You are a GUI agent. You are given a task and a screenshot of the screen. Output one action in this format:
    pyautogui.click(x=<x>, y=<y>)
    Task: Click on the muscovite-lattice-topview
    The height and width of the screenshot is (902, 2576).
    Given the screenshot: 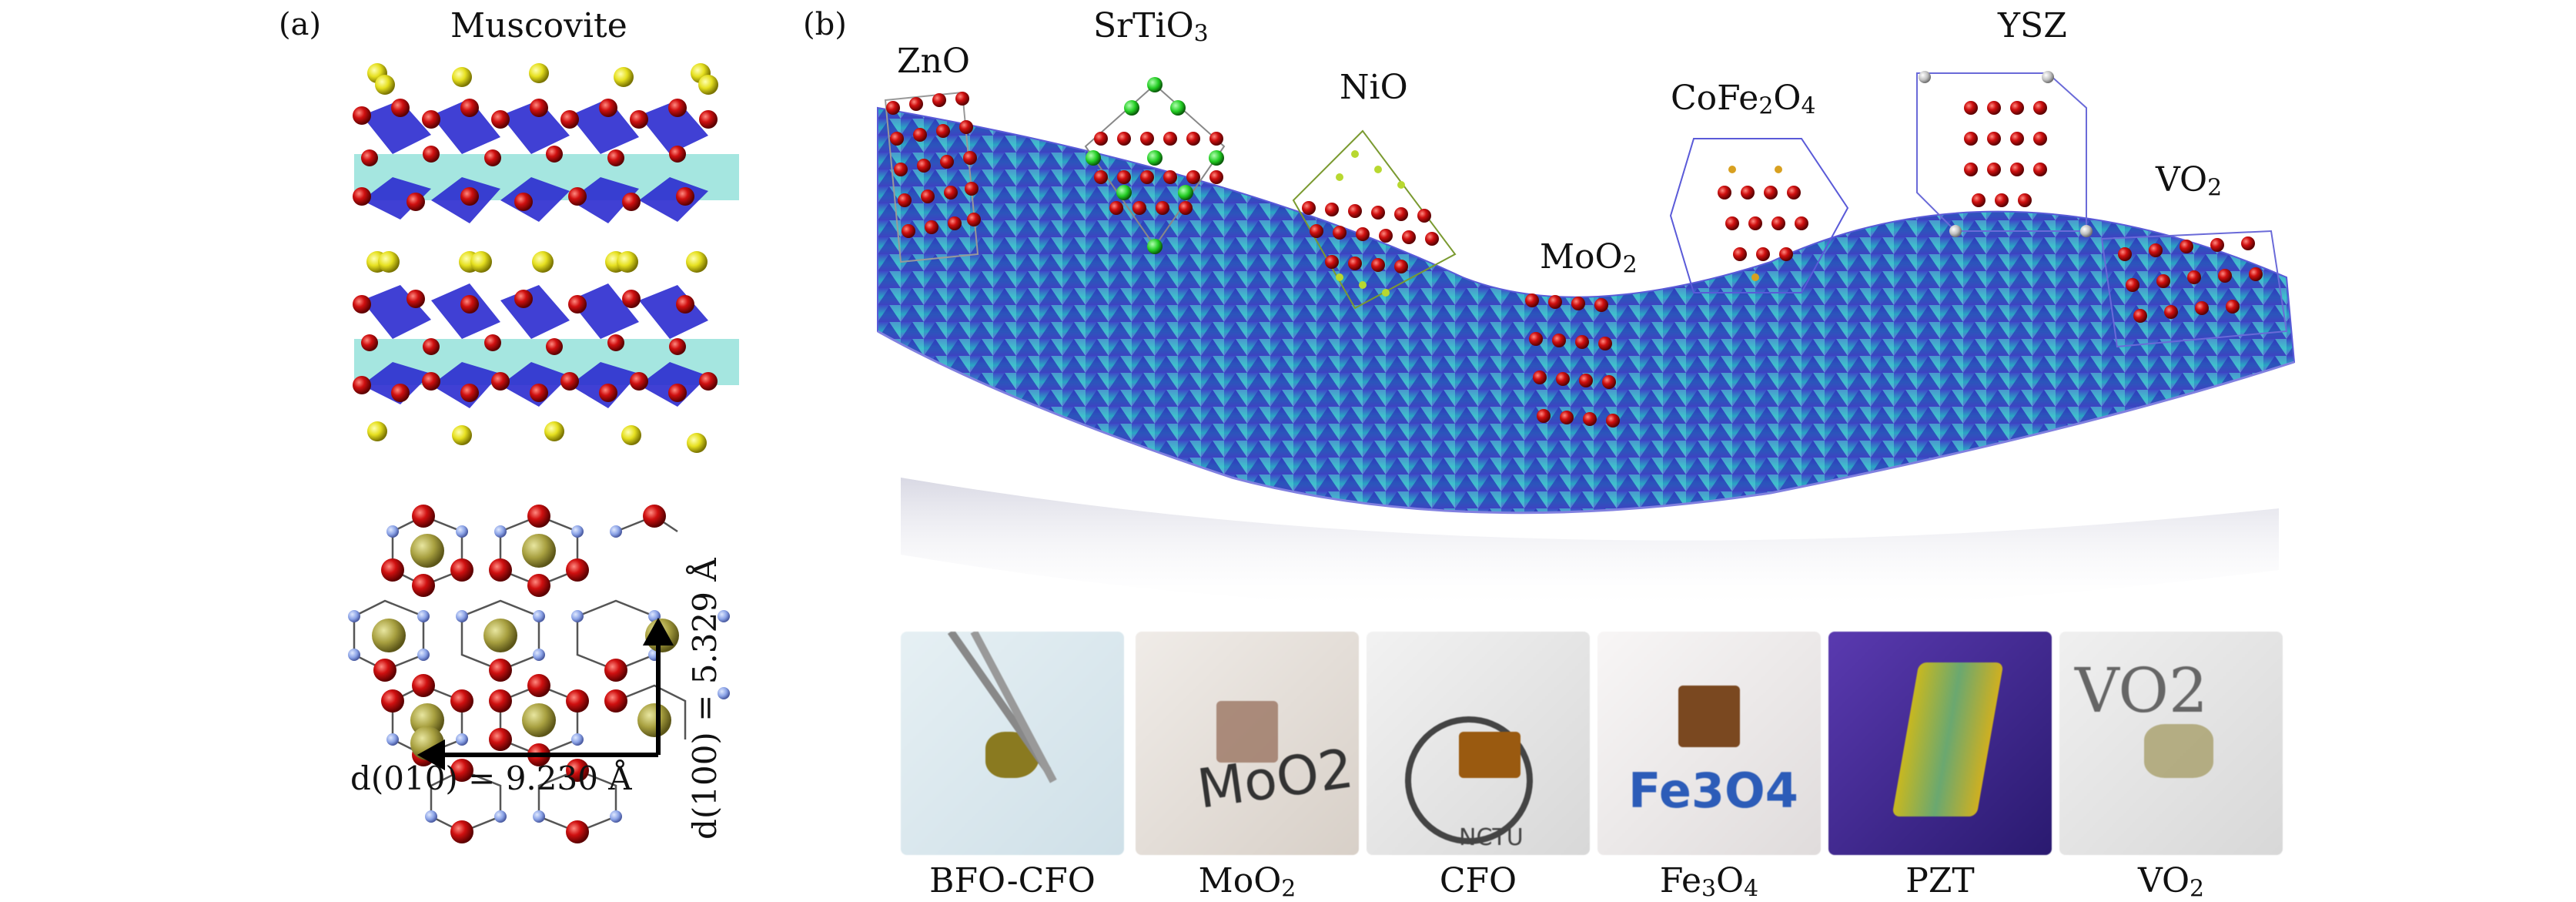 What is the action you would take?
    pyautogui.click(x=539, y=674)
    